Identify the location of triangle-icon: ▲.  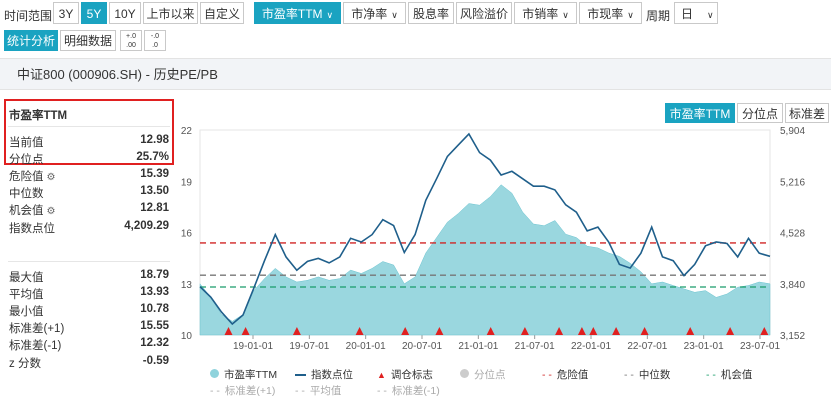
(381, 375).